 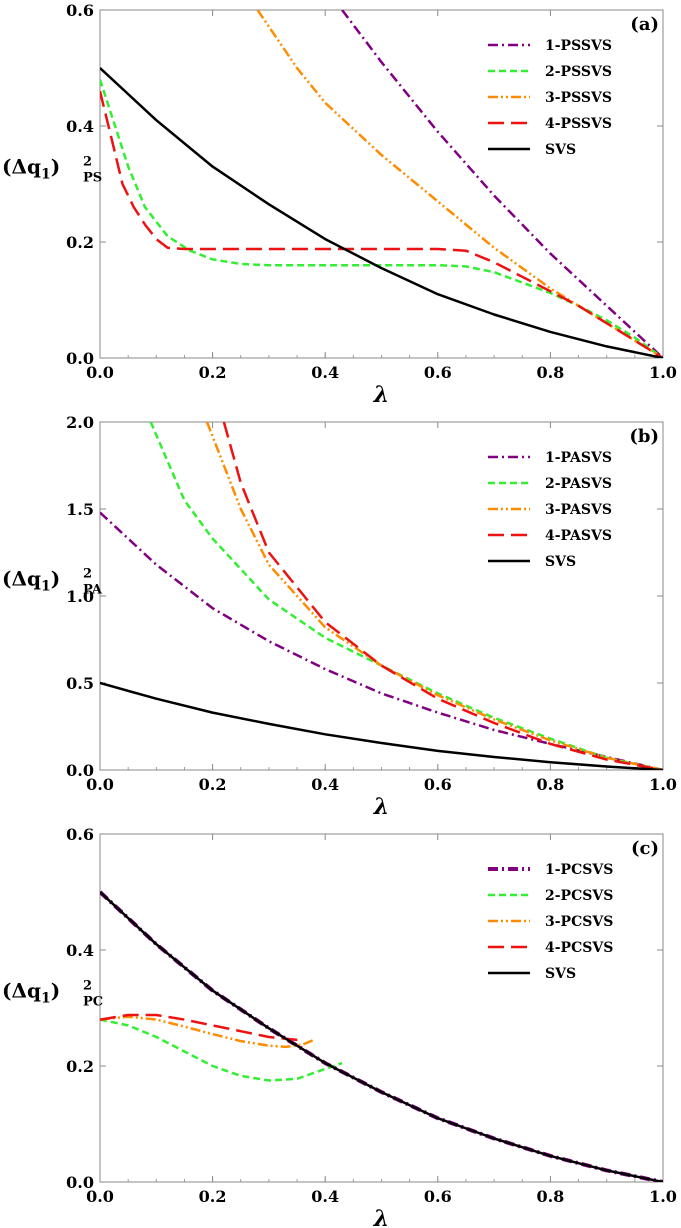 What do you see at coordinates (80, 509) in the screenshot?
I see `y-tick-label: 1.5` at bounding box center [80, 509].